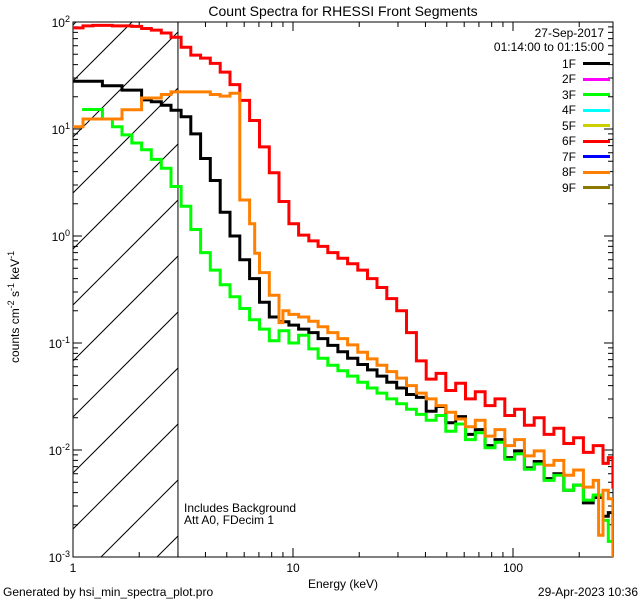 The width and height of the screenshot is (640, 600). I want to click on annotation-includes-background: Includes Background, so click(240, 508).